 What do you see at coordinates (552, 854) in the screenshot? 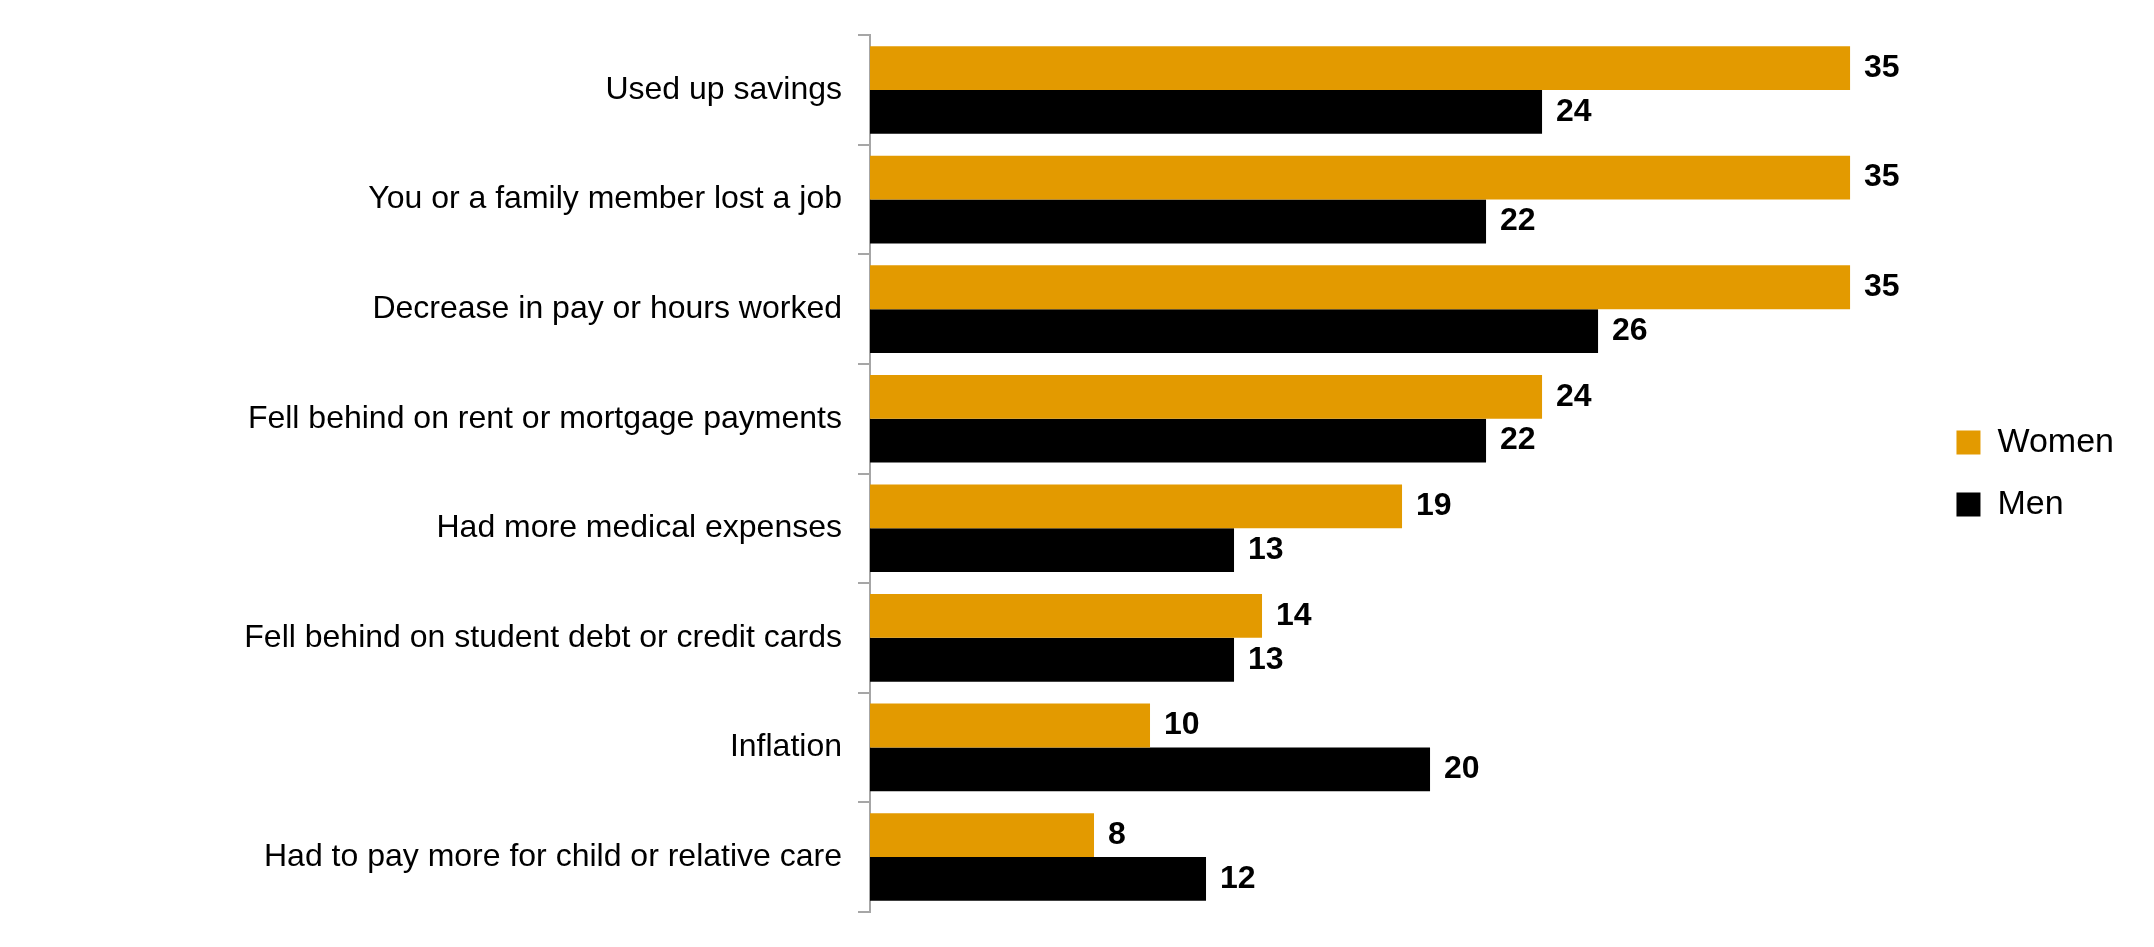
I see `y-tick-label: Had to pay more for child or relative care` at bounding box center [552, 854].